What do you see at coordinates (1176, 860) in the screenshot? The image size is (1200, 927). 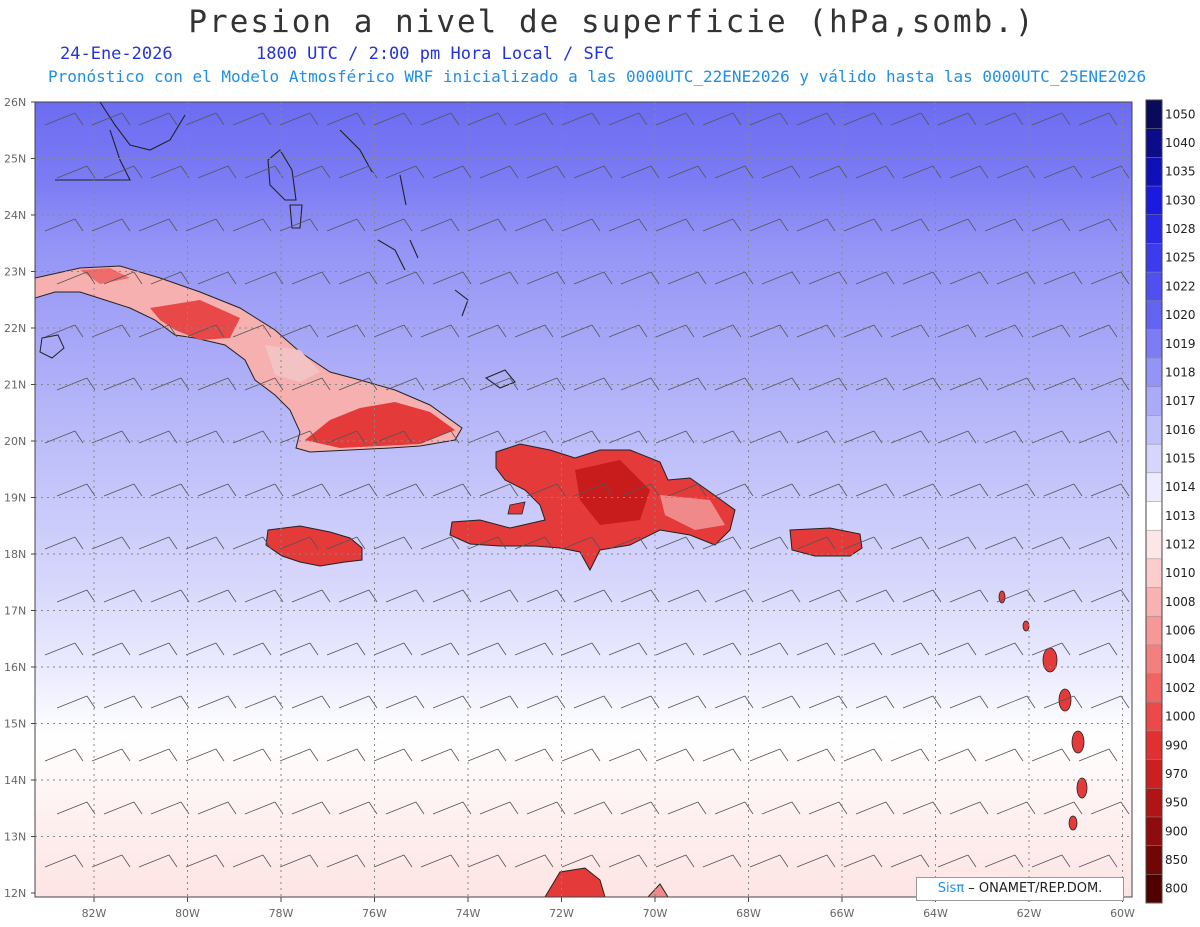 I see `colorbar-label: 850` at bounding box center [1176, 860].